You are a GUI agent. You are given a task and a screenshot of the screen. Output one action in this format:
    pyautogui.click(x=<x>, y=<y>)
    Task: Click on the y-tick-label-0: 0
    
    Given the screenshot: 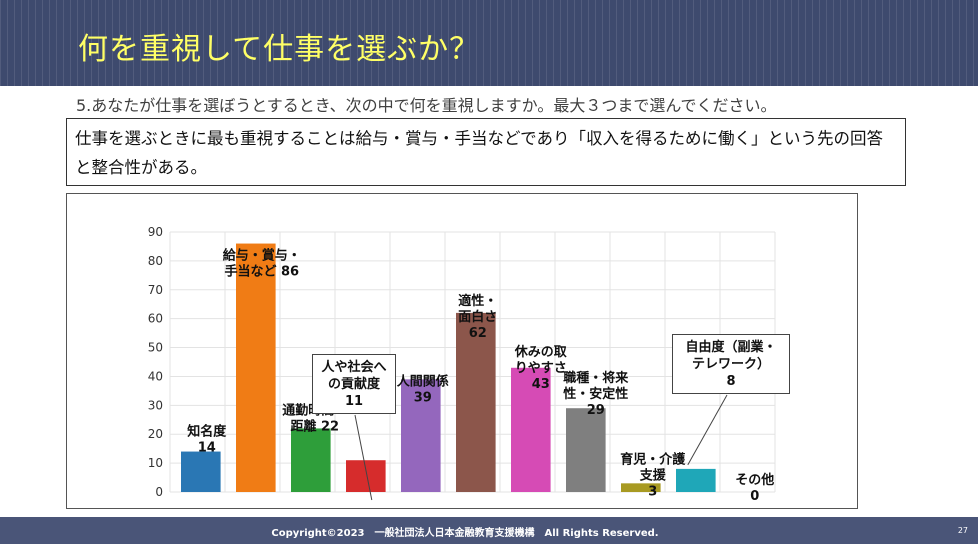 What is the action you would take?
    pyautogui.click(x=159, y=492)
    